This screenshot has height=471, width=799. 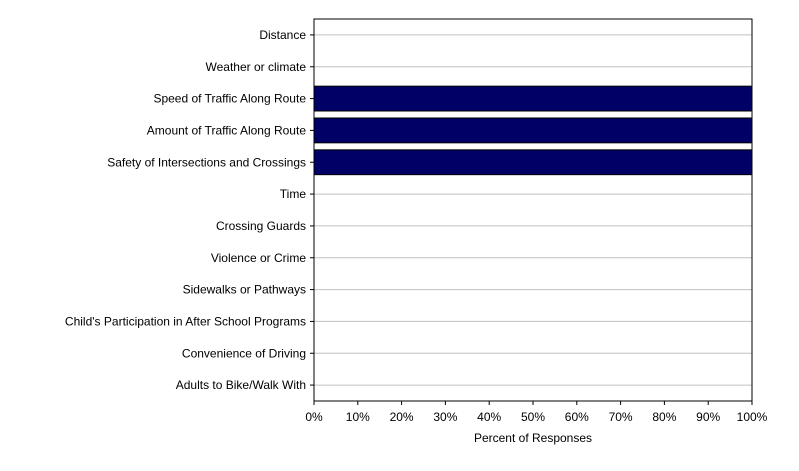 What do you see at coordinates (227, 130) in the screenshot?
I see `y-tick-label: Amount of Traffic Along Route` at bounding box center [227, 130].